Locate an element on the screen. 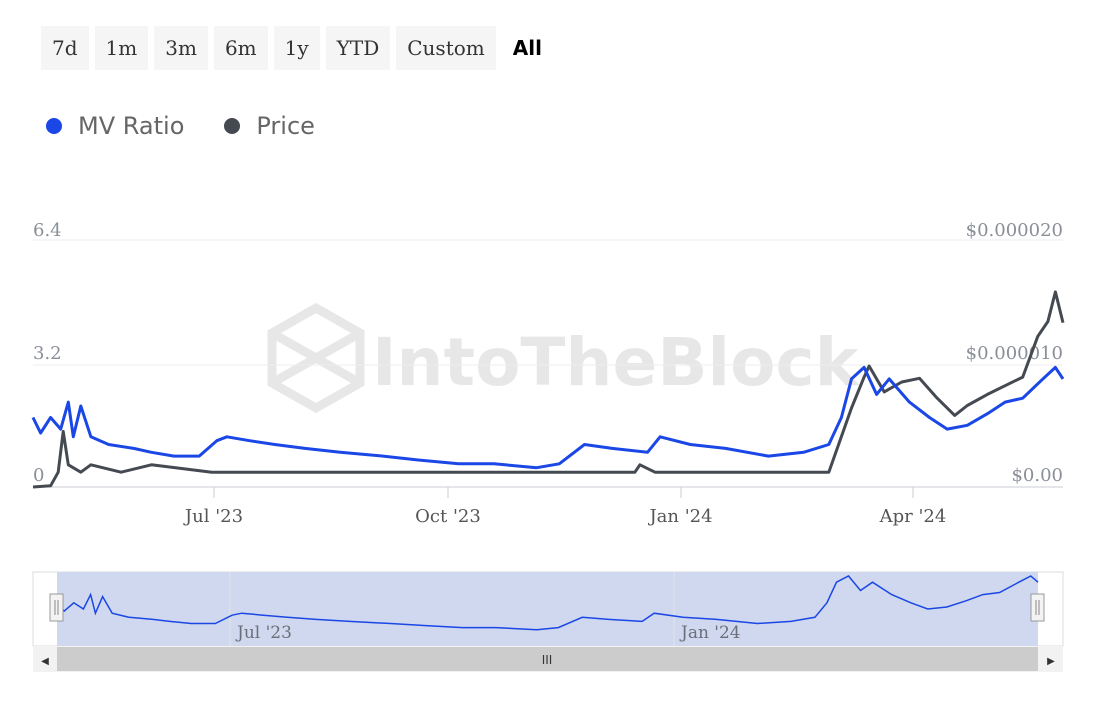 The image size is (1093, 716). x-tick-oct-23: Oct '23 is located at coordinates (448, 516).